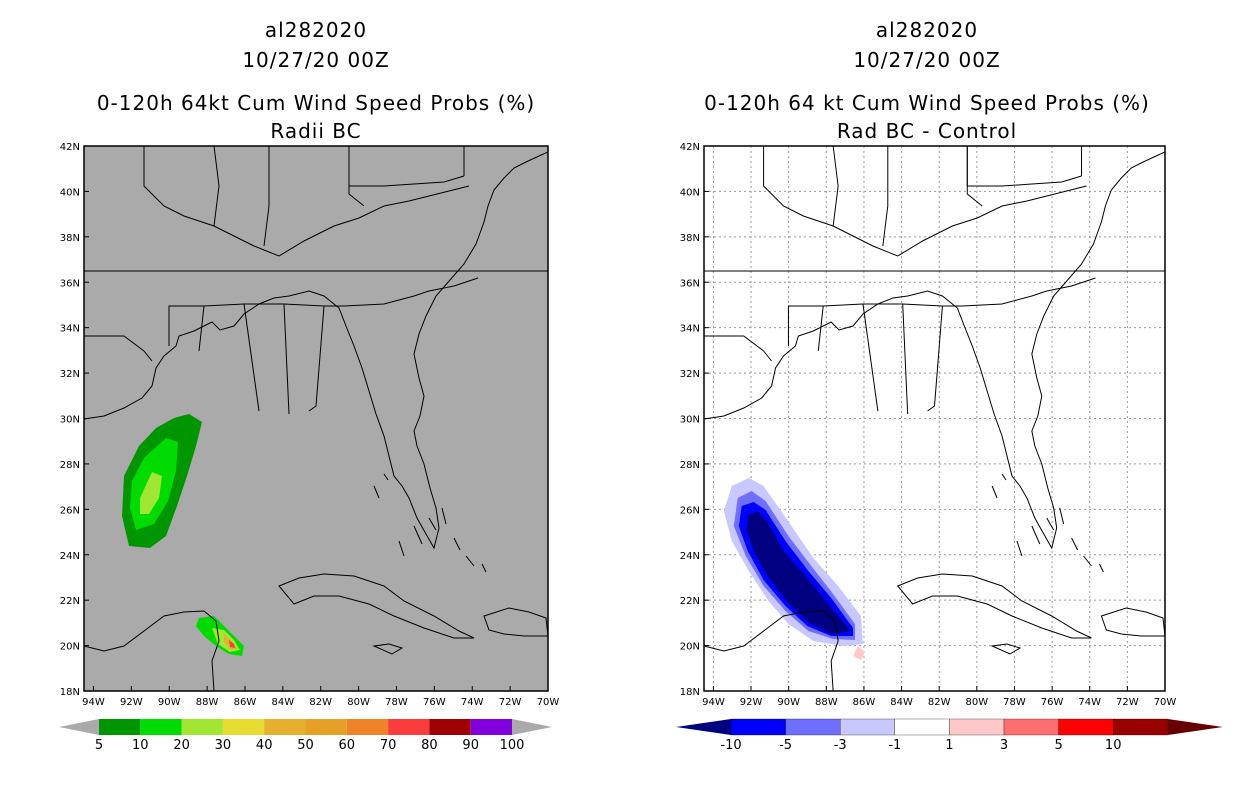 The width and height of the screenshot is (1236, 804). Describe the element at coordinates (799, 573) in the screenshot. I see `right-diff-navy` at that location.